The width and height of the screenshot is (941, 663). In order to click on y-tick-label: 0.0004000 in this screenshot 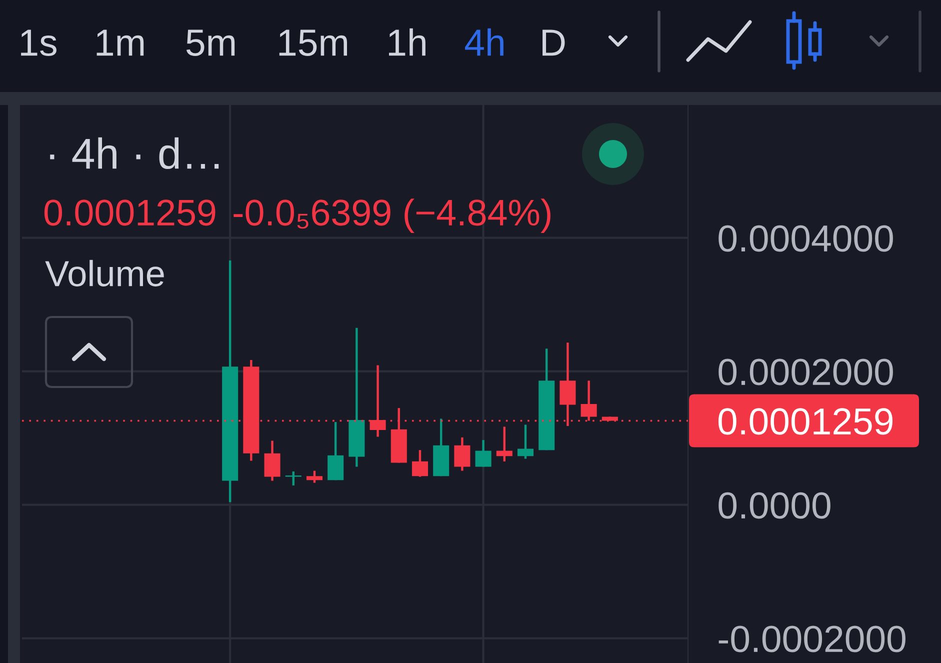, I will do `click(805, 238)`.